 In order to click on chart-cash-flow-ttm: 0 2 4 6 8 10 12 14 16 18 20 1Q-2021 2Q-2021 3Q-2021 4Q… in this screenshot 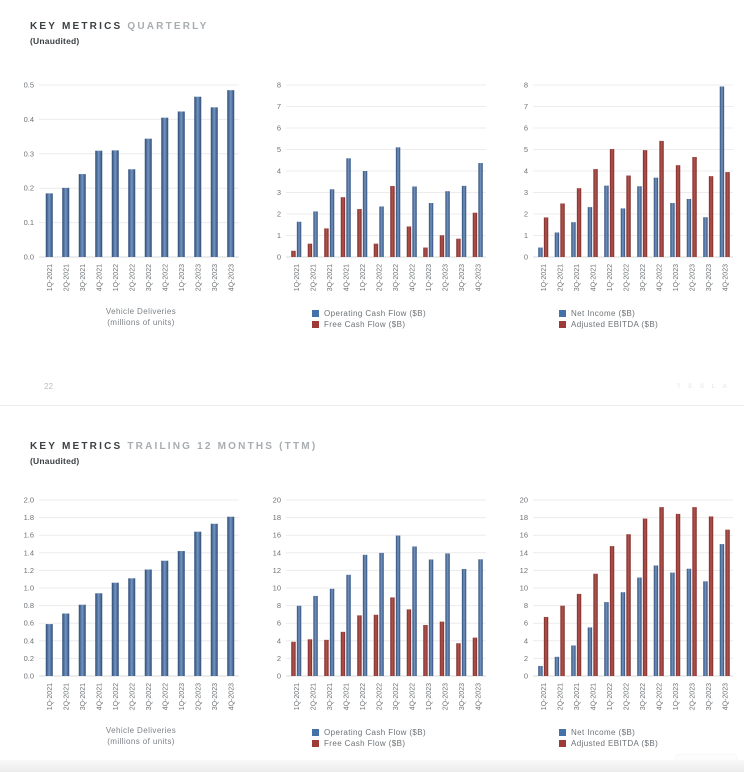, I will do `click(371, 613)`.